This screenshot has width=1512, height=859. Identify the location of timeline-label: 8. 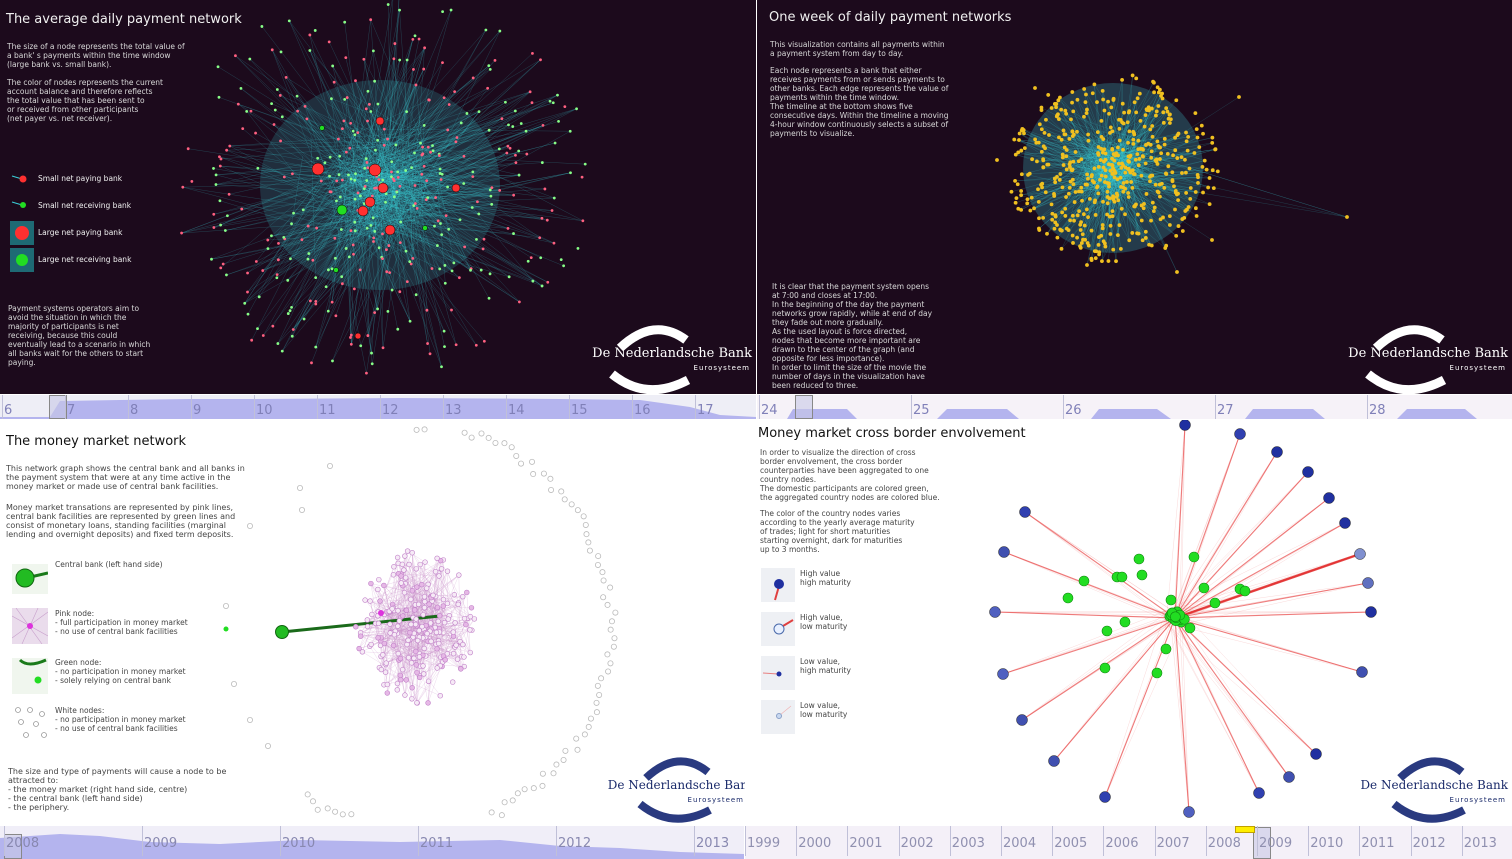
(134, 410).